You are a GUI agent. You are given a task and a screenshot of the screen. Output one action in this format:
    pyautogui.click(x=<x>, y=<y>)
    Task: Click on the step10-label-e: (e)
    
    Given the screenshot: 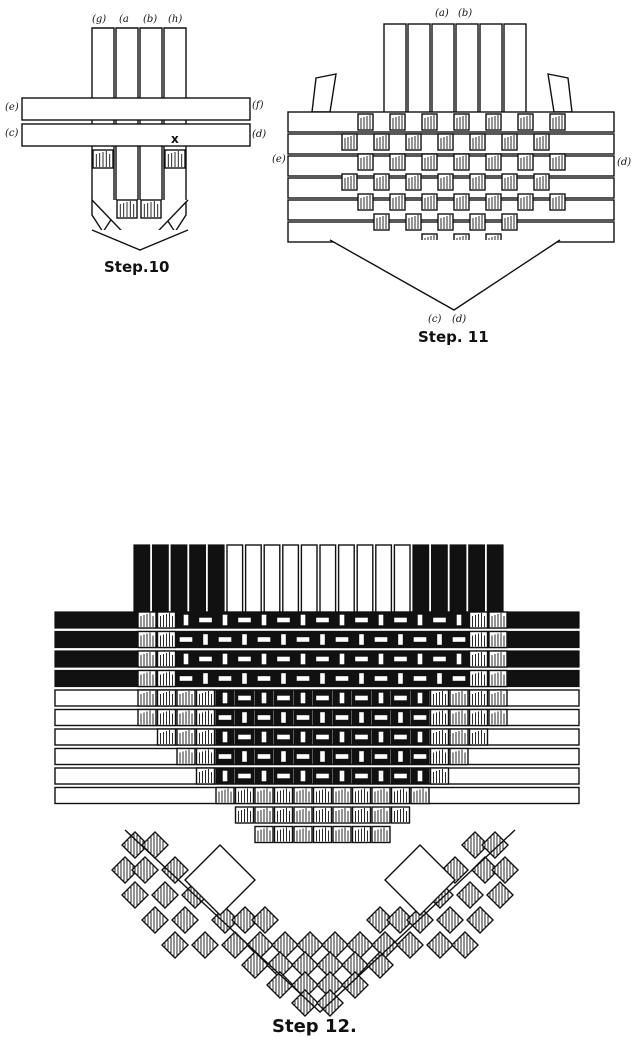 What is the action you would take?
    pyautogui.click(x=12, y=107)
    